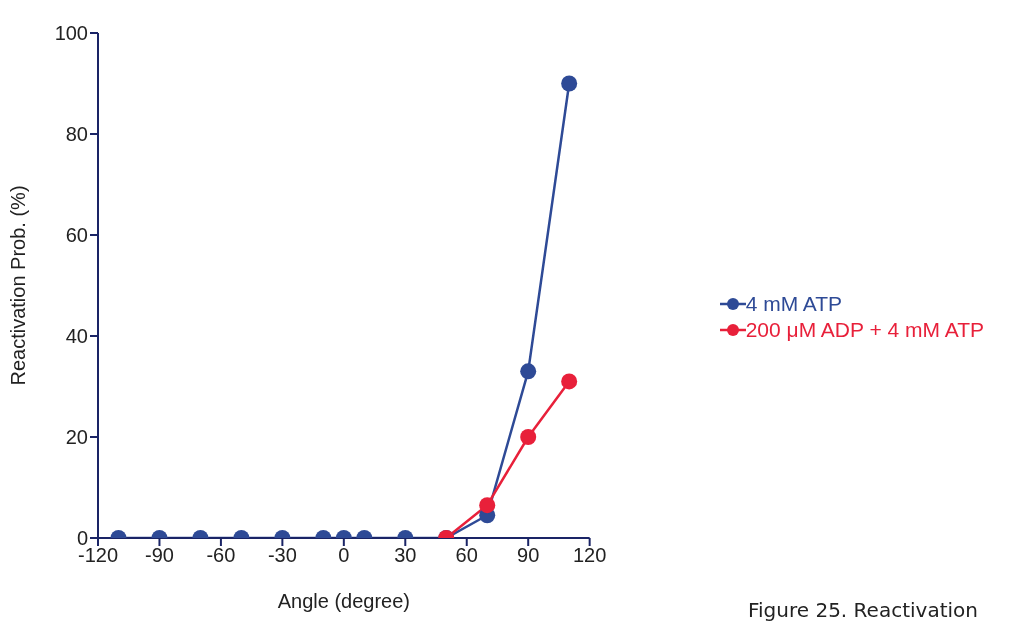 The width and height of the screenshot is (1012, 636). Describe the element at coordinates (528, 555) in the screenshot. I see `x-tick-label: 90` at that location.